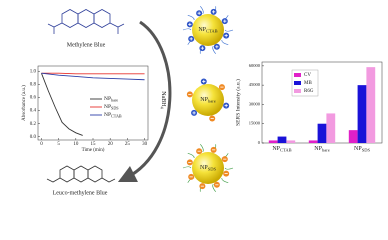 The width and height of the screenshot is (388, 240). Describe the element at coordinates (94, 144) in the screenshot. I see `x-tick-label: 15` at that location.